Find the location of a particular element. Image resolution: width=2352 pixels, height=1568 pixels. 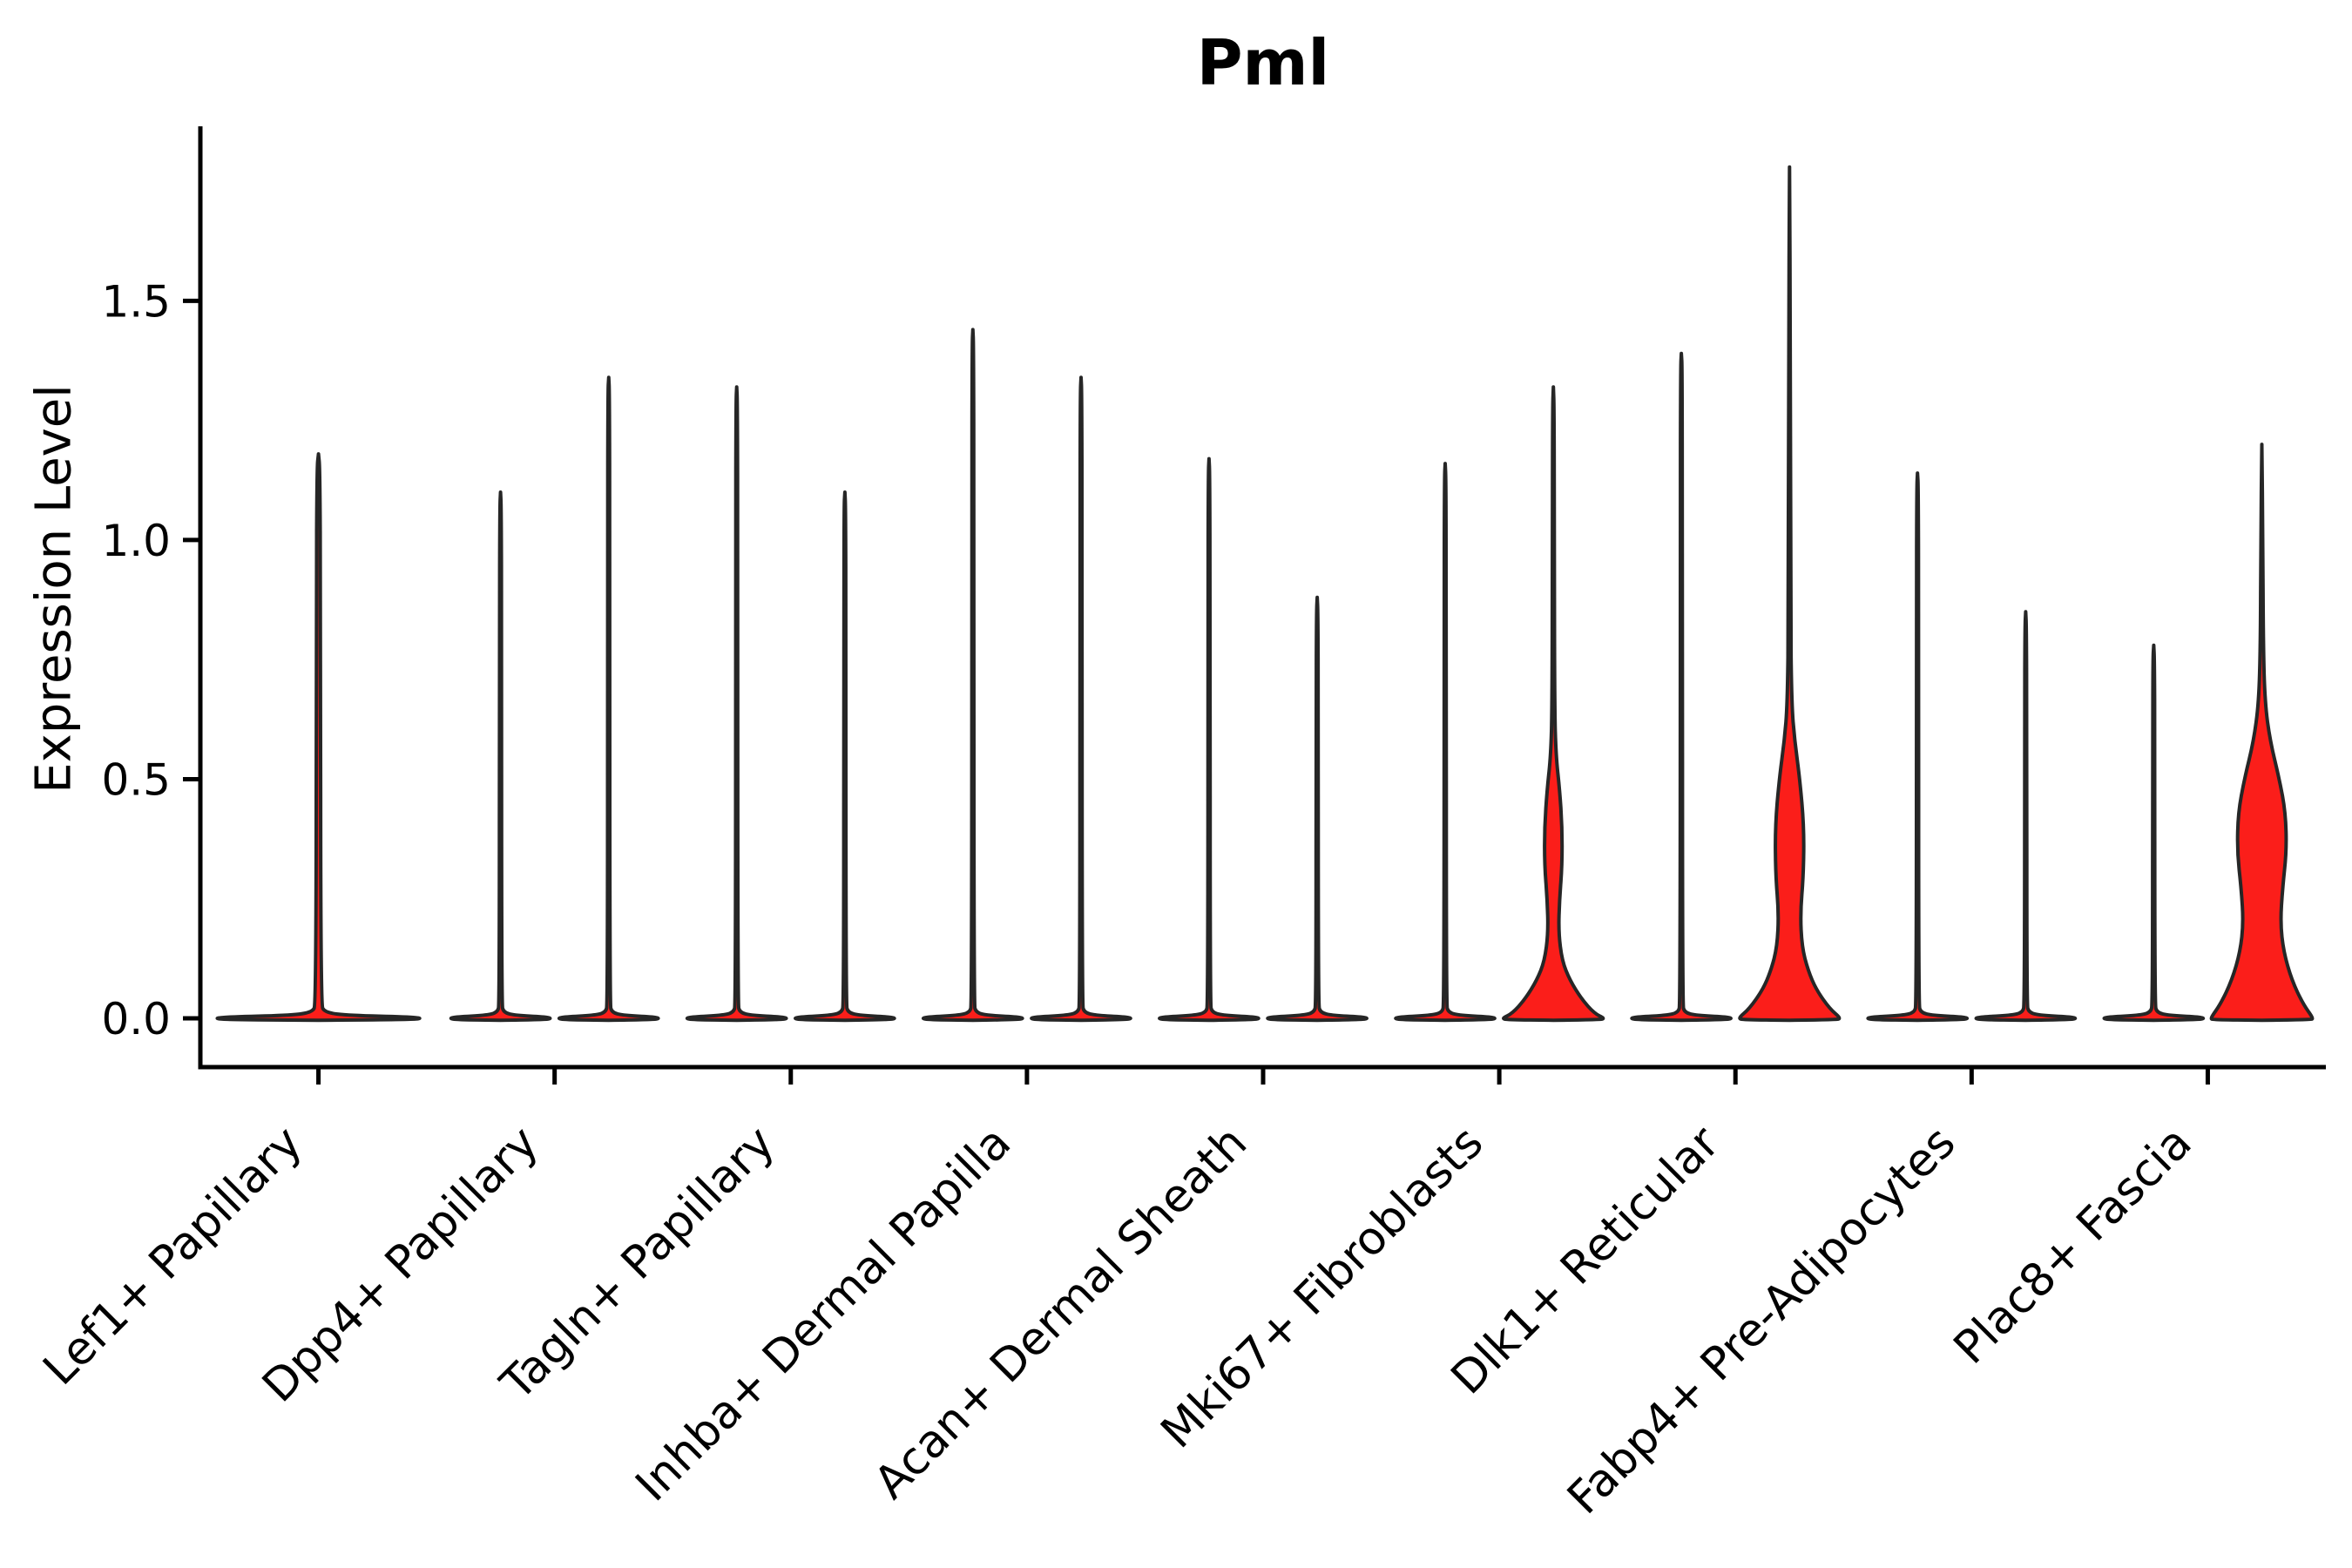

violin-mki67-fibroblasts-right is located at coordinates (1553, 704).